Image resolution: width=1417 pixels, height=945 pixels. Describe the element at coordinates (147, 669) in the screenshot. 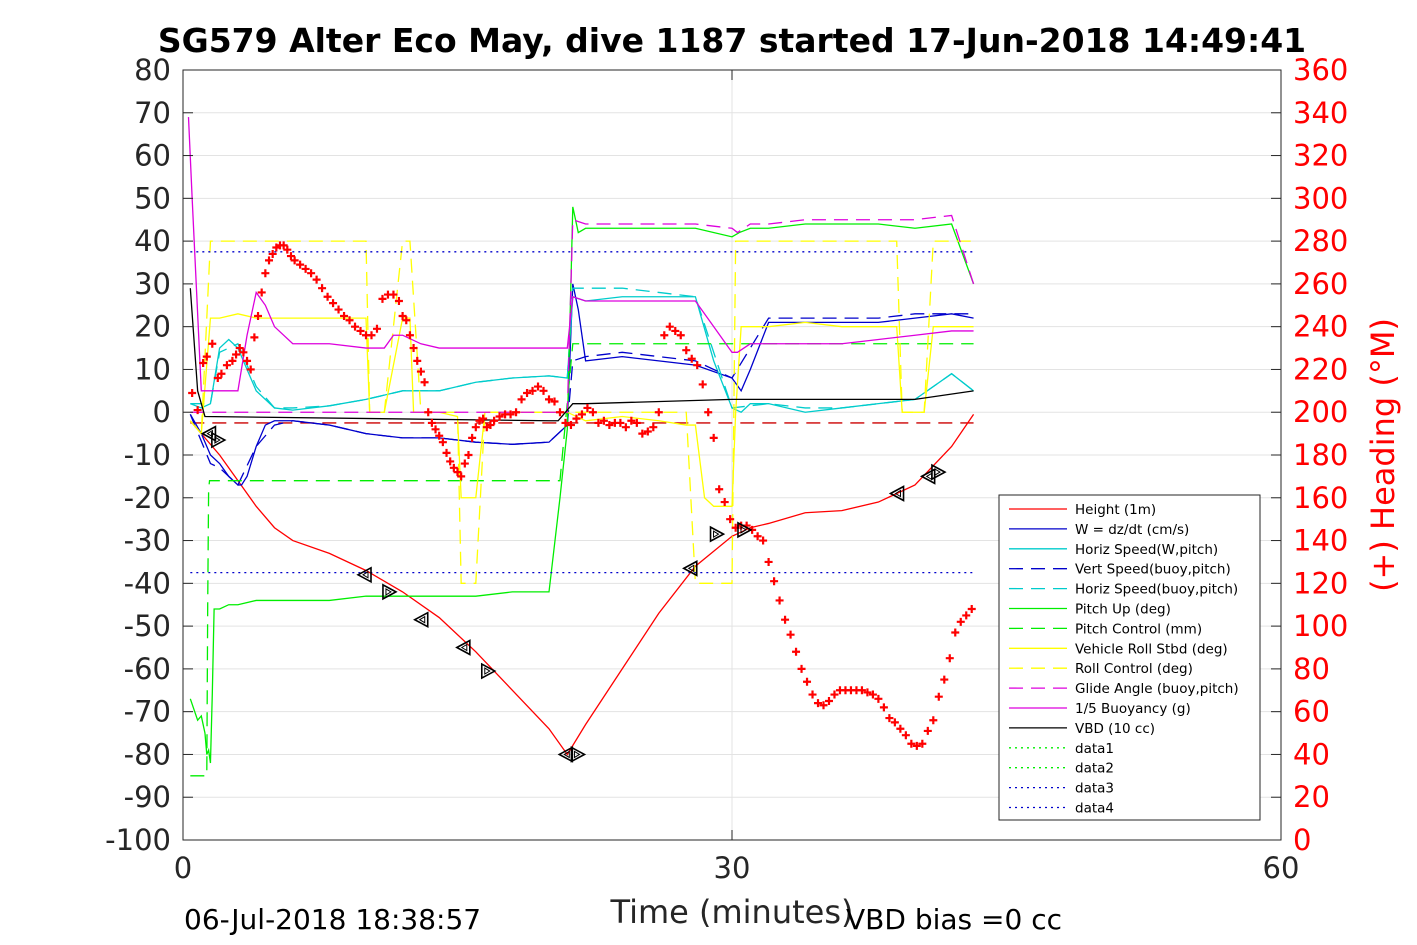

I see `y-left-tick-label: -60` at that location.